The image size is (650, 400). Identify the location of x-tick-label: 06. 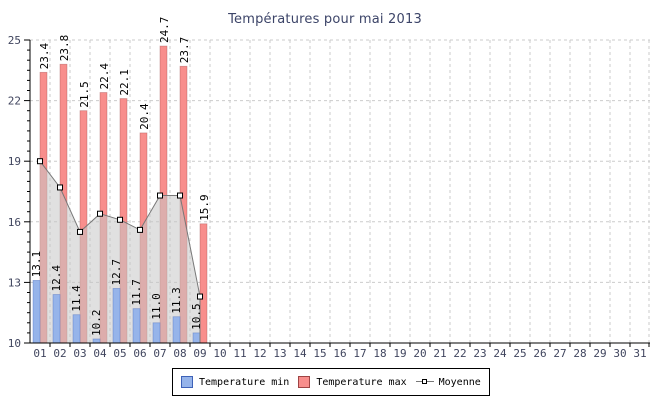
(139, 353).